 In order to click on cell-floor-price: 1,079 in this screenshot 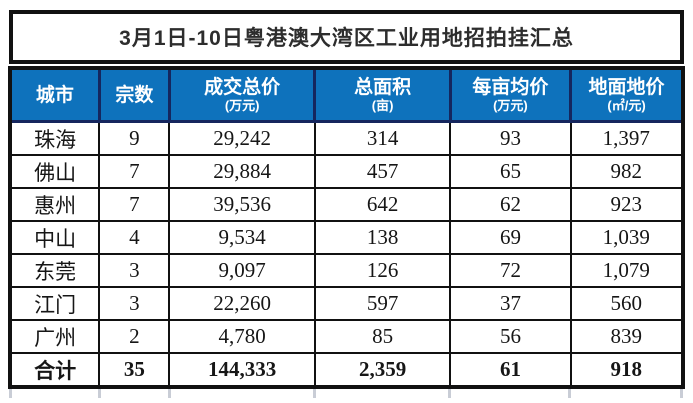, I will do `click(627, 270)`.